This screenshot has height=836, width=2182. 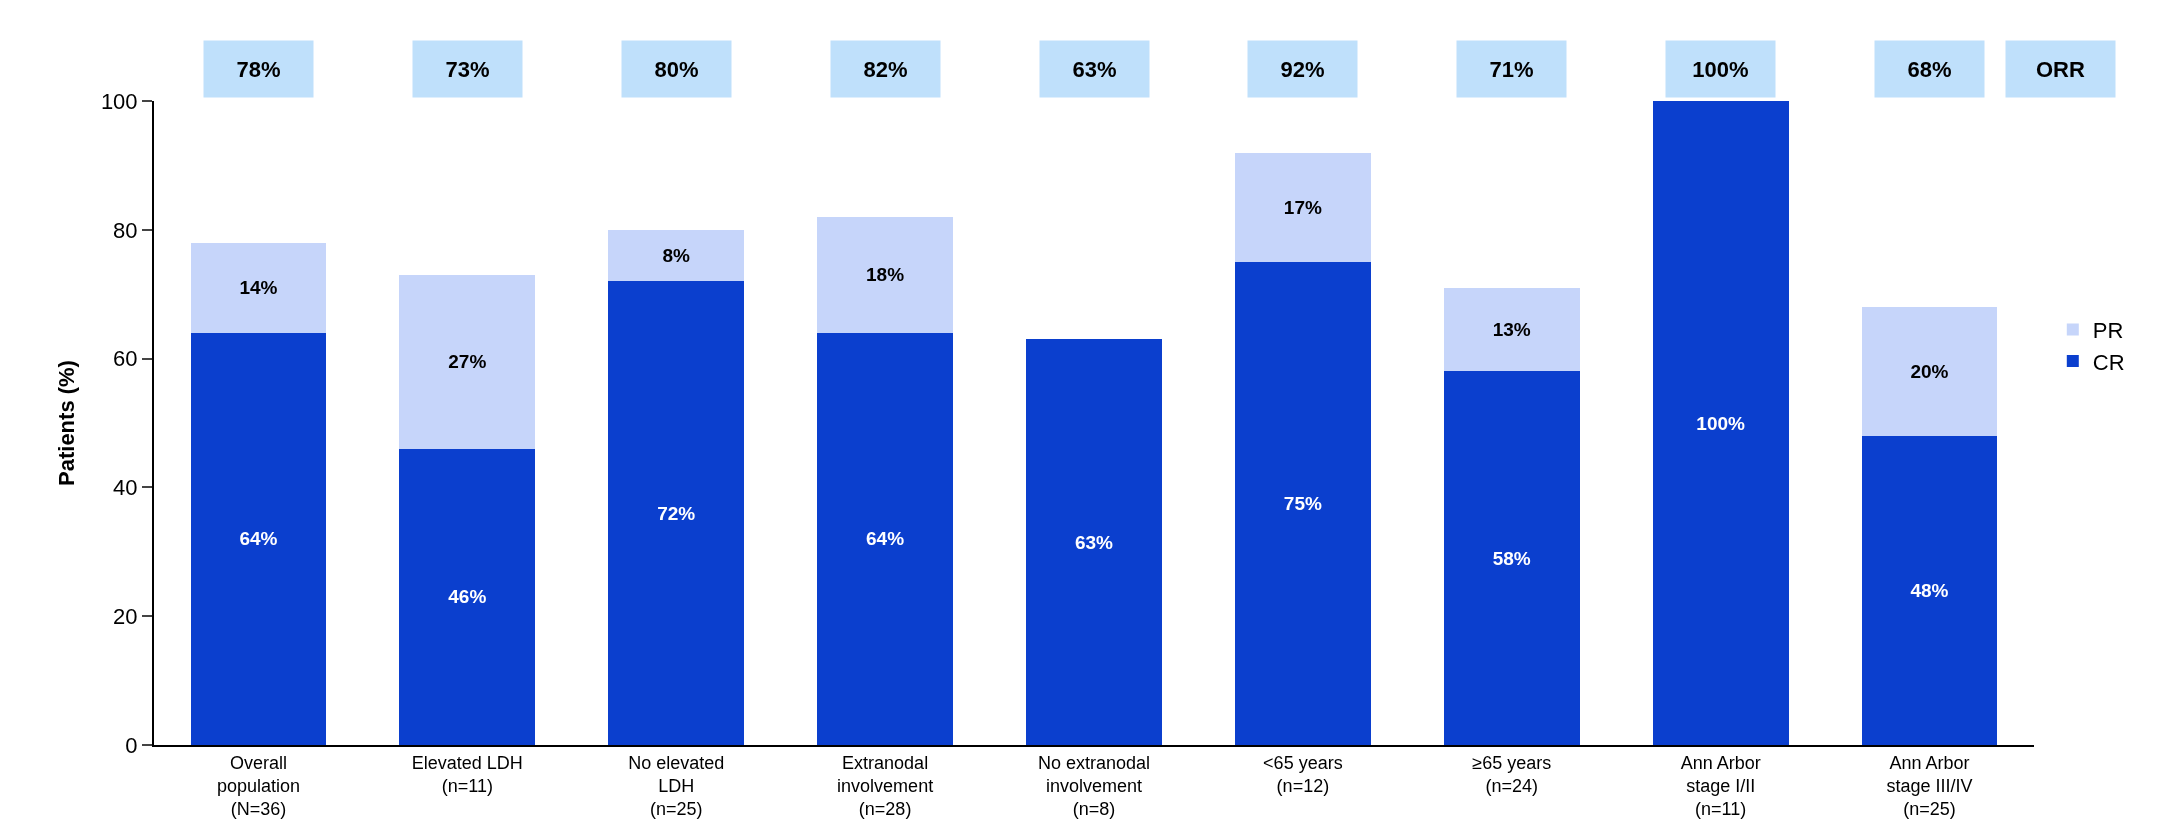 I want to click on data-label: 100%, so click(x=1721, y=423).